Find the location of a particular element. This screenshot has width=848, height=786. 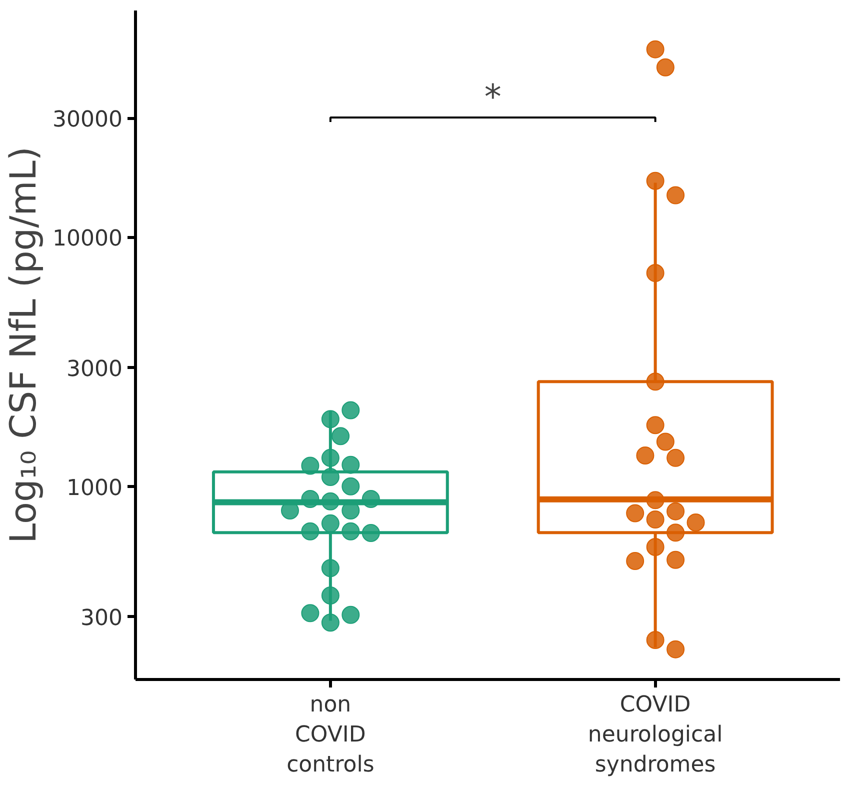

y-tick-label: 3000 is located at coordinates (94, 369).